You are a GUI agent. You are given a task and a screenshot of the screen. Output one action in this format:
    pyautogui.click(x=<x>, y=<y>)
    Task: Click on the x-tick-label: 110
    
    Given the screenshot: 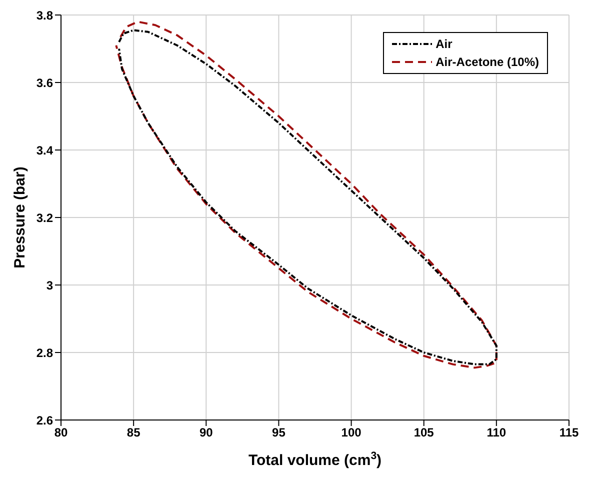 What is the action you would take?
    pyautogui.click(x=496, y=433)
    